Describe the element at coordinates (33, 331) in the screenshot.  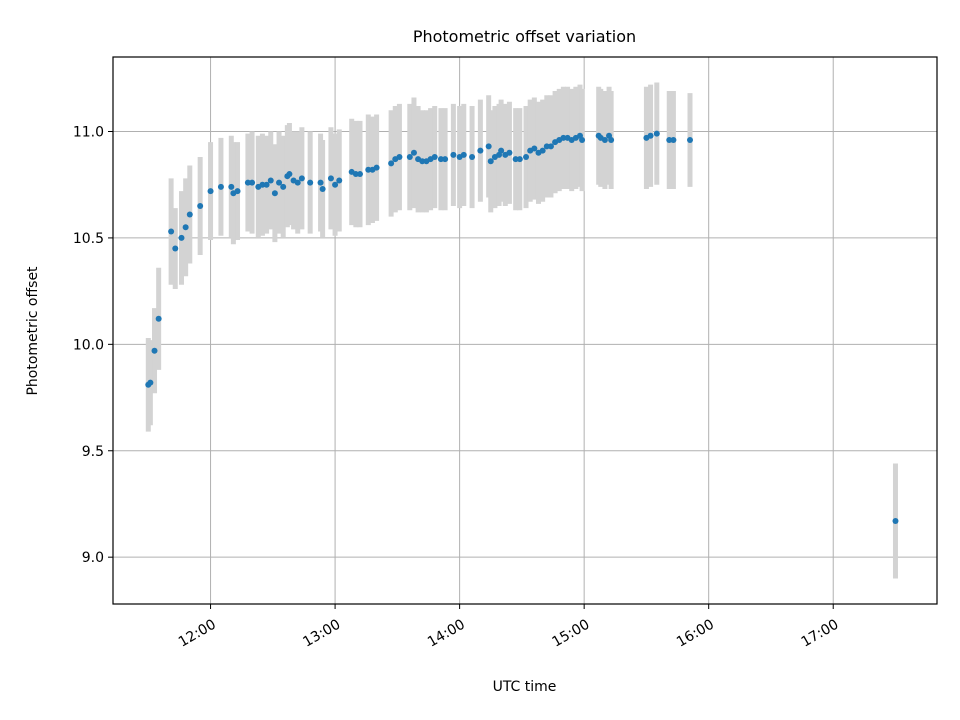
I see `y-axis-label: Photometric offset` at that location.